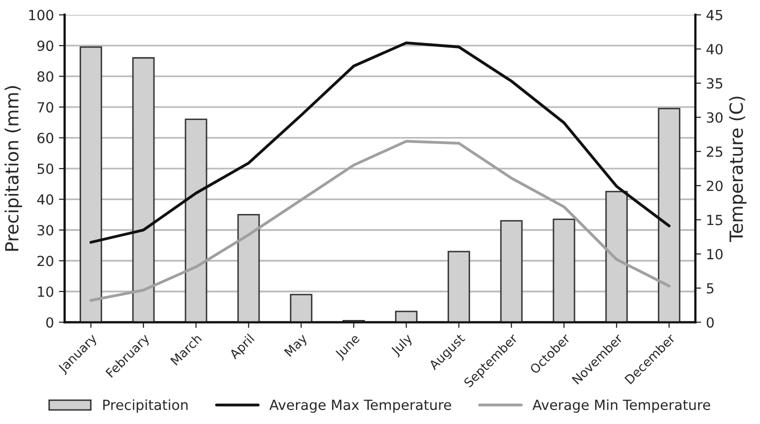 This screenshot has height=424, width=760. I want to click on y-tick-label: 40, so click(45, 199).